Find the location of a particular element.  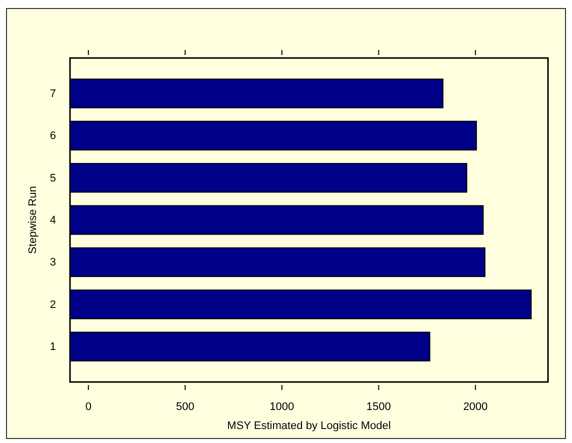

x-tick-label: 2000 is located at coordinates (475, 406).